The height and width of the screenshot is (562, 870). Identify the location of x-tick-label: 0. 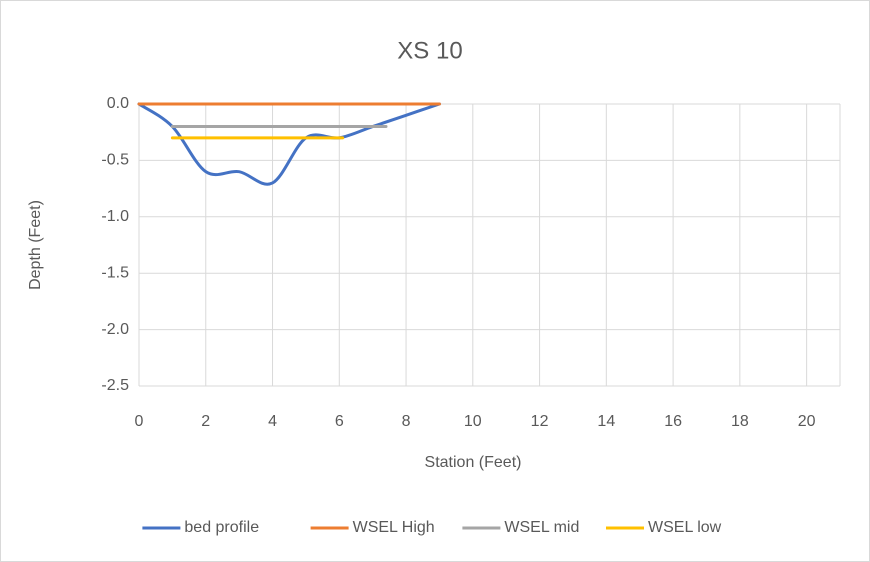
(139, 421).